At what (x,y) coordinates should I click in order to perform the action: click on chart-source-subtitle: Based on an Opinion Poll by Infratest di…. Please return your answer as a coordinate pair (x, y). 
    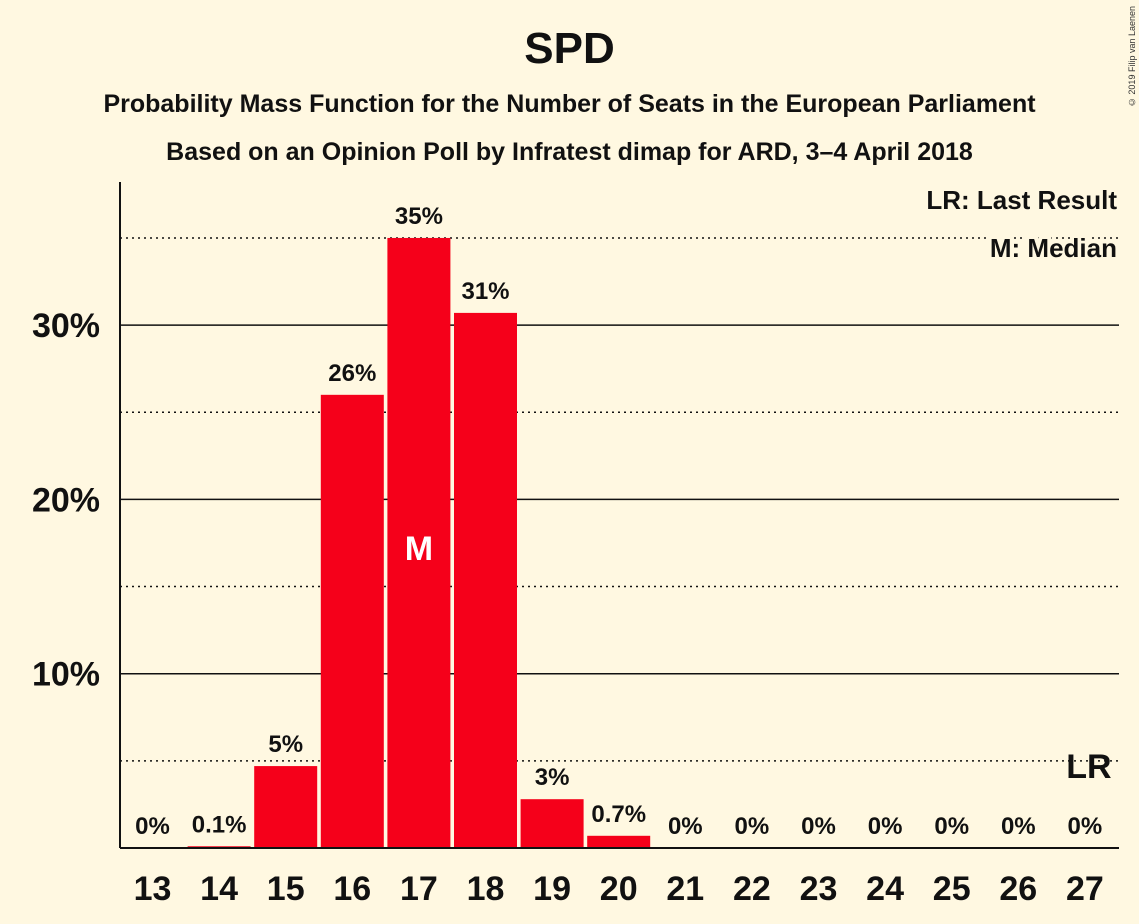
    Looking at the image, I should click on (569, 152).